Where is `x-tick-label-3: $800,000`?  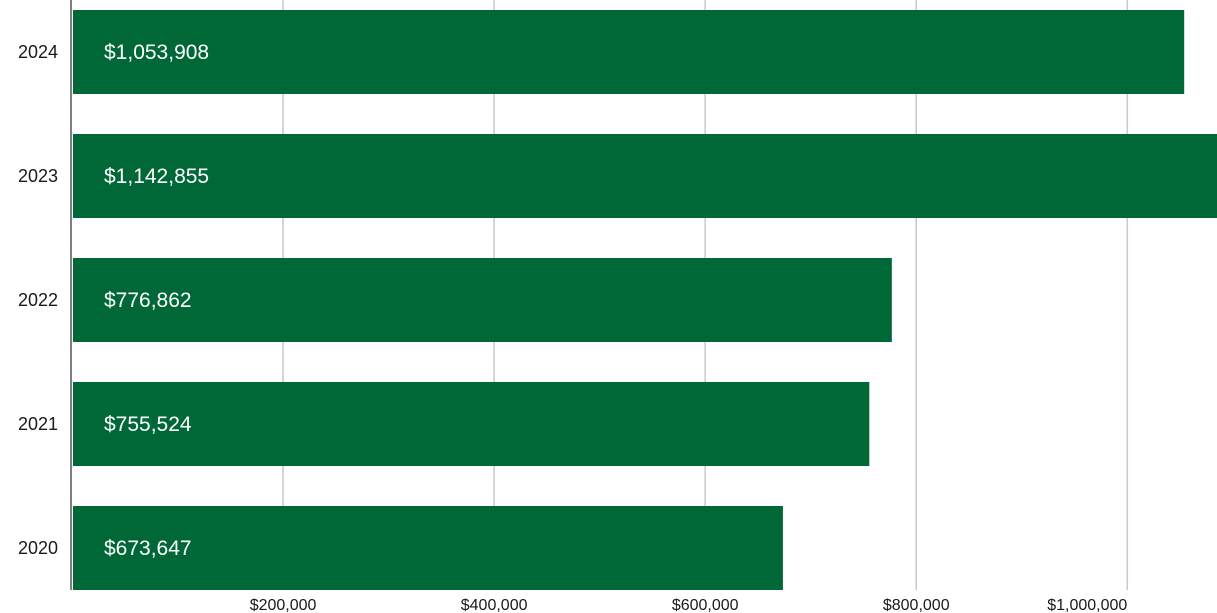 x-tick-label-3: $800,000 is located at coordinates (916, 605).